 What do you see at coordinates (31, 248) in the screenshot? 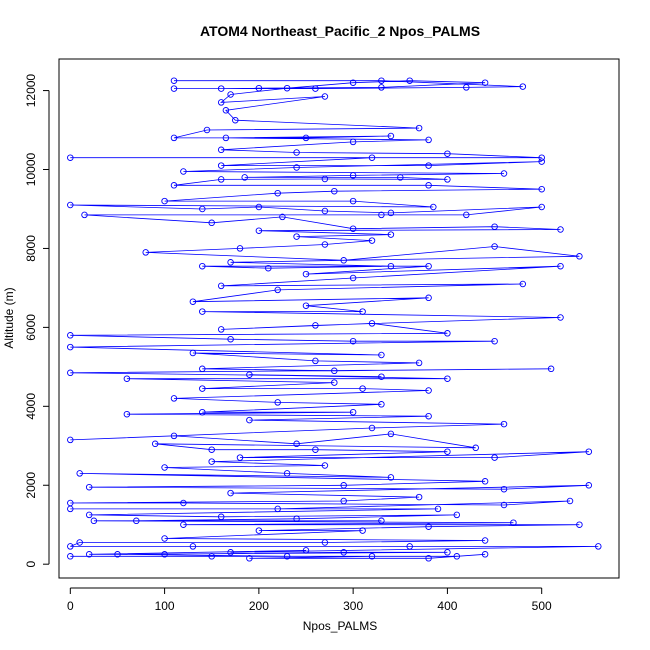
I see `y-tick-label: 8000` at bounding box center [31, 248].